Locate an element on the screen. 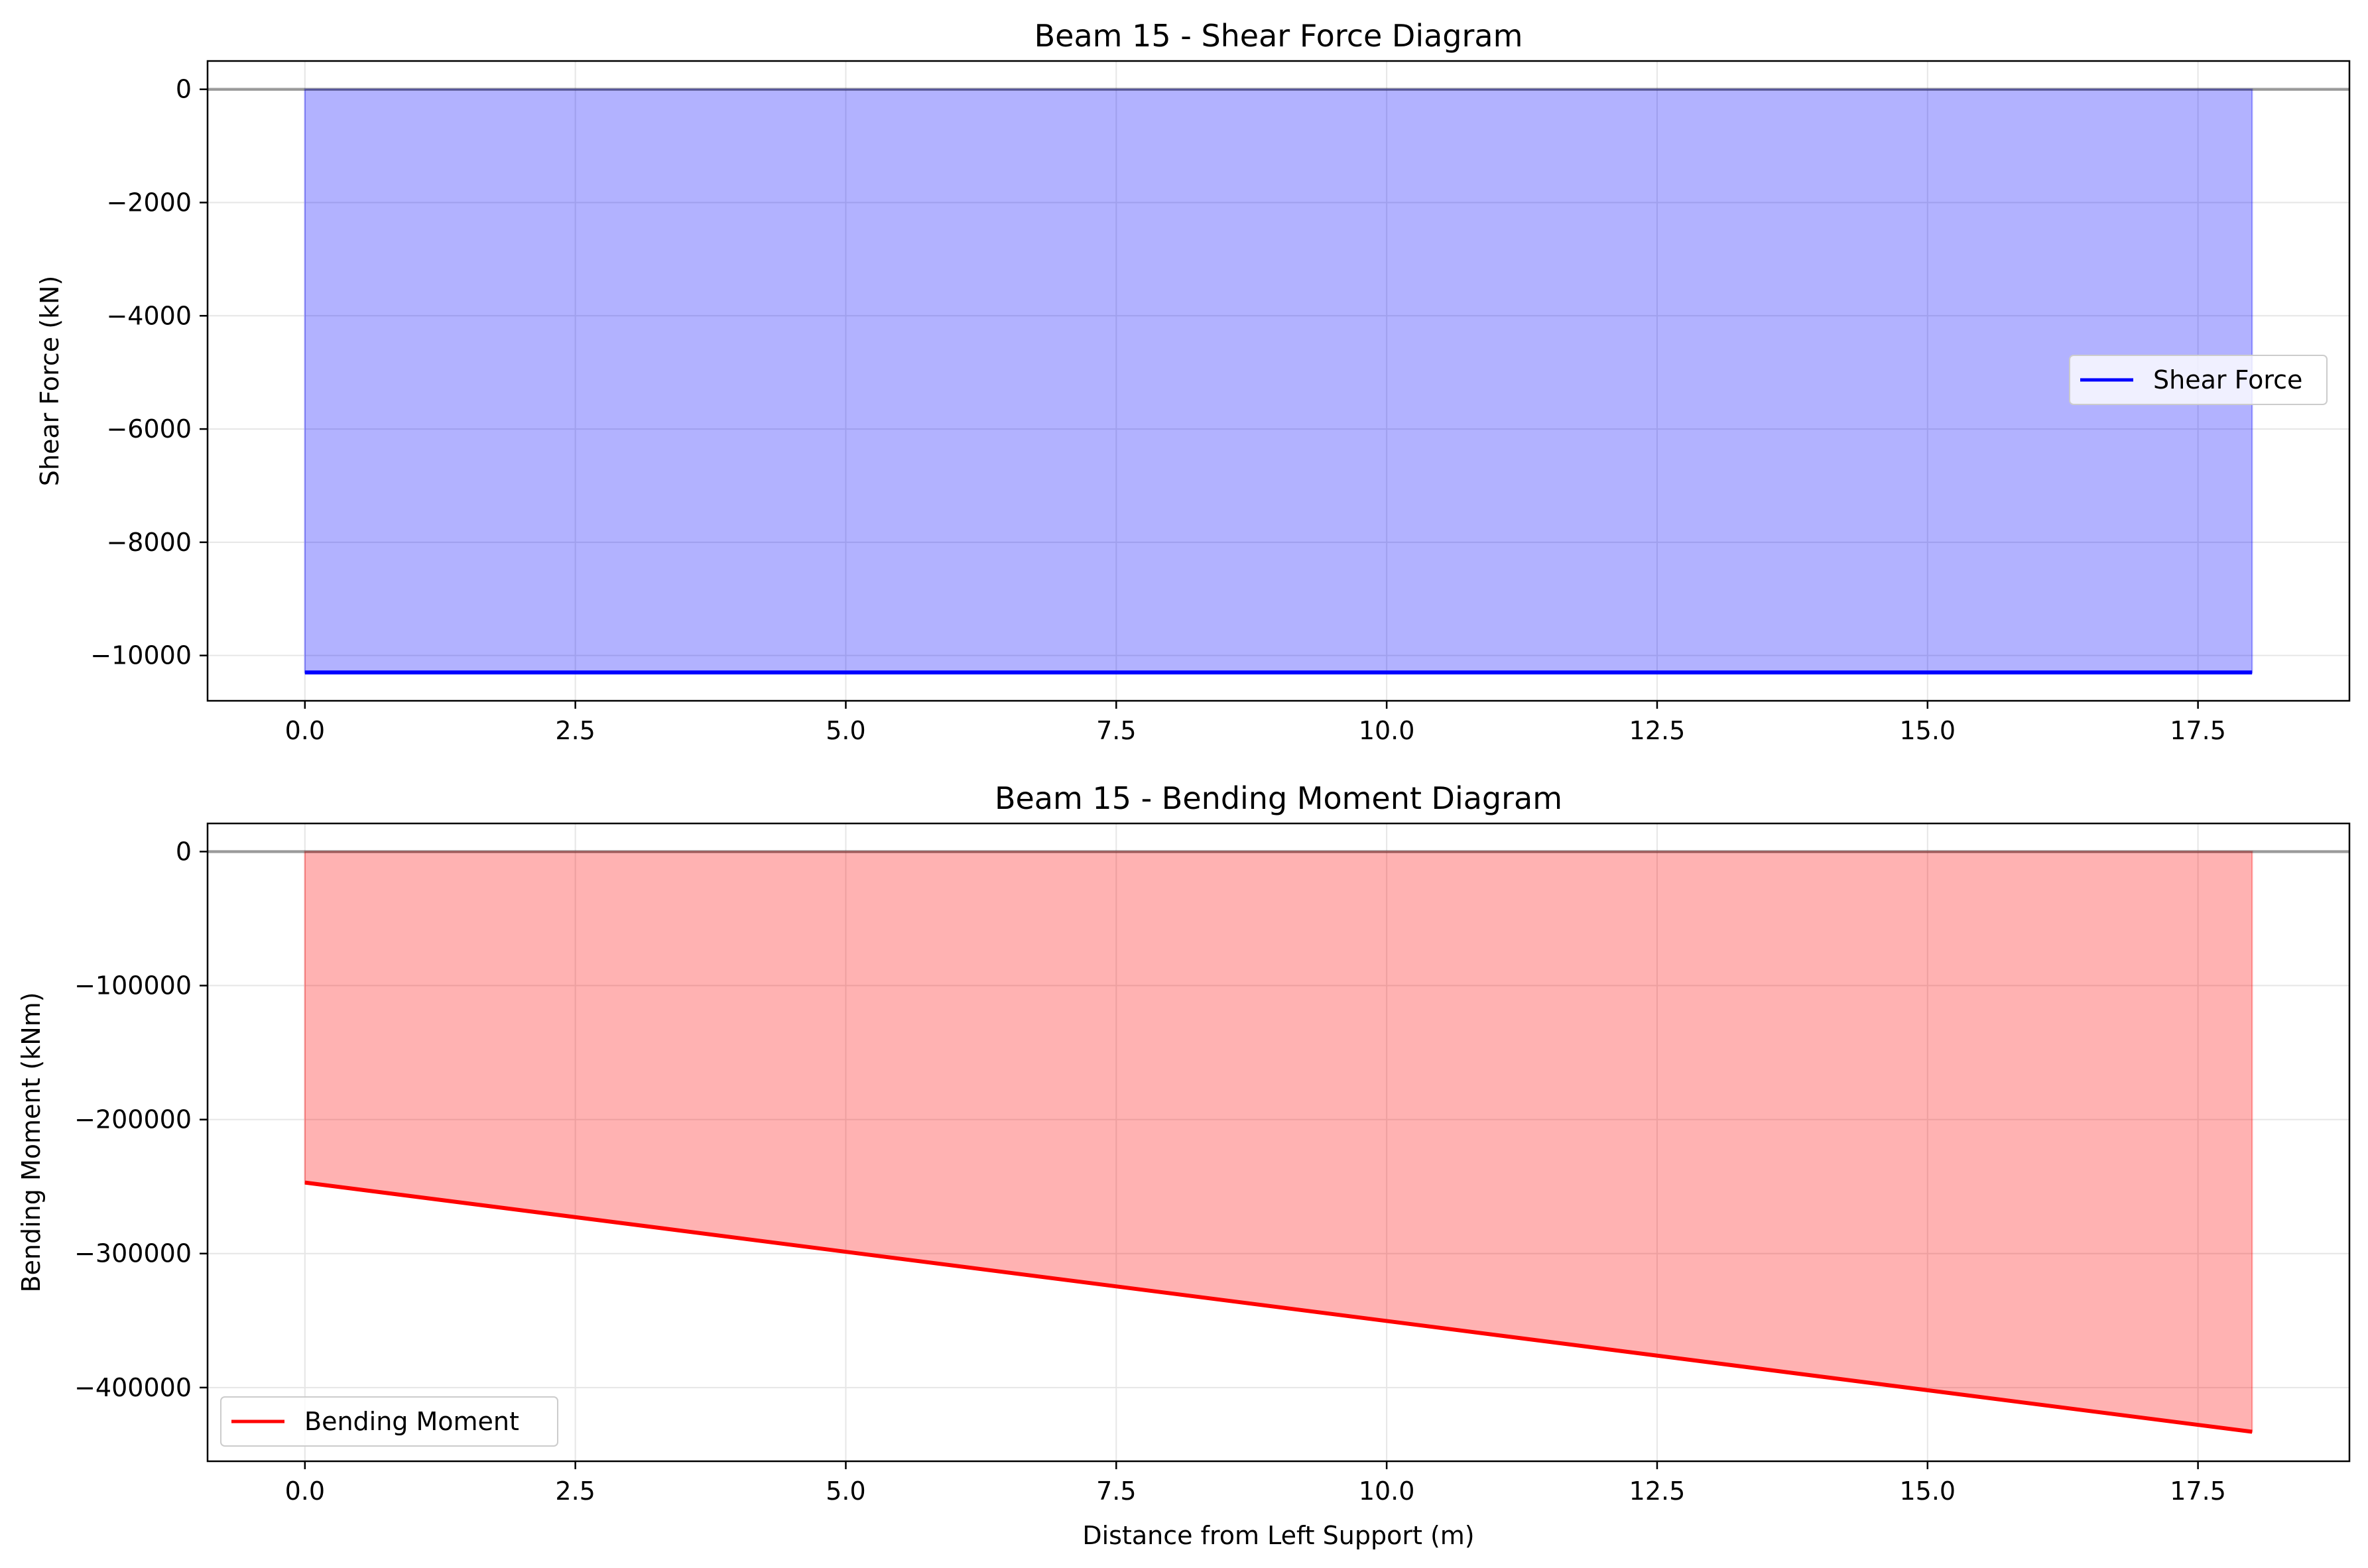  bending-moment-x-axis-label: Distance from Left Support (m) is located at coordinates (1278, 1535).